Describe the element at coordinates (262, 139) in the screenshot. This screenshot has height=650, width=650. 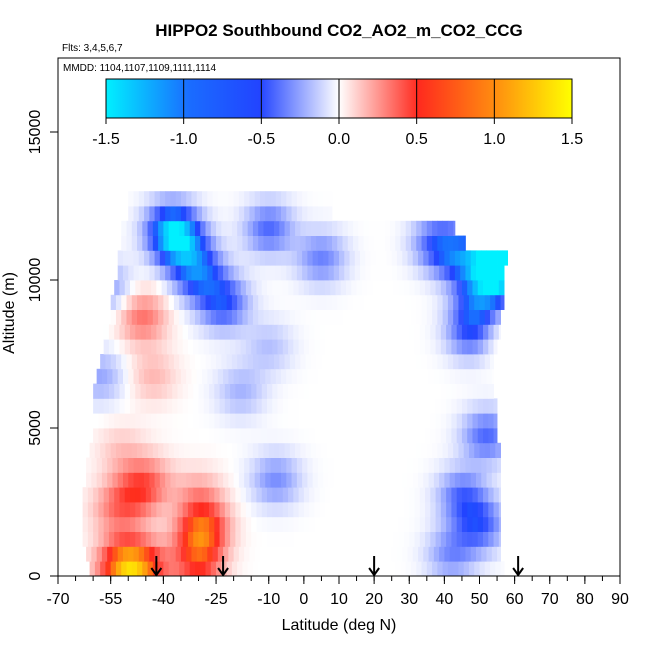
I see `colorbar-tick-label: -0.5` at that location.